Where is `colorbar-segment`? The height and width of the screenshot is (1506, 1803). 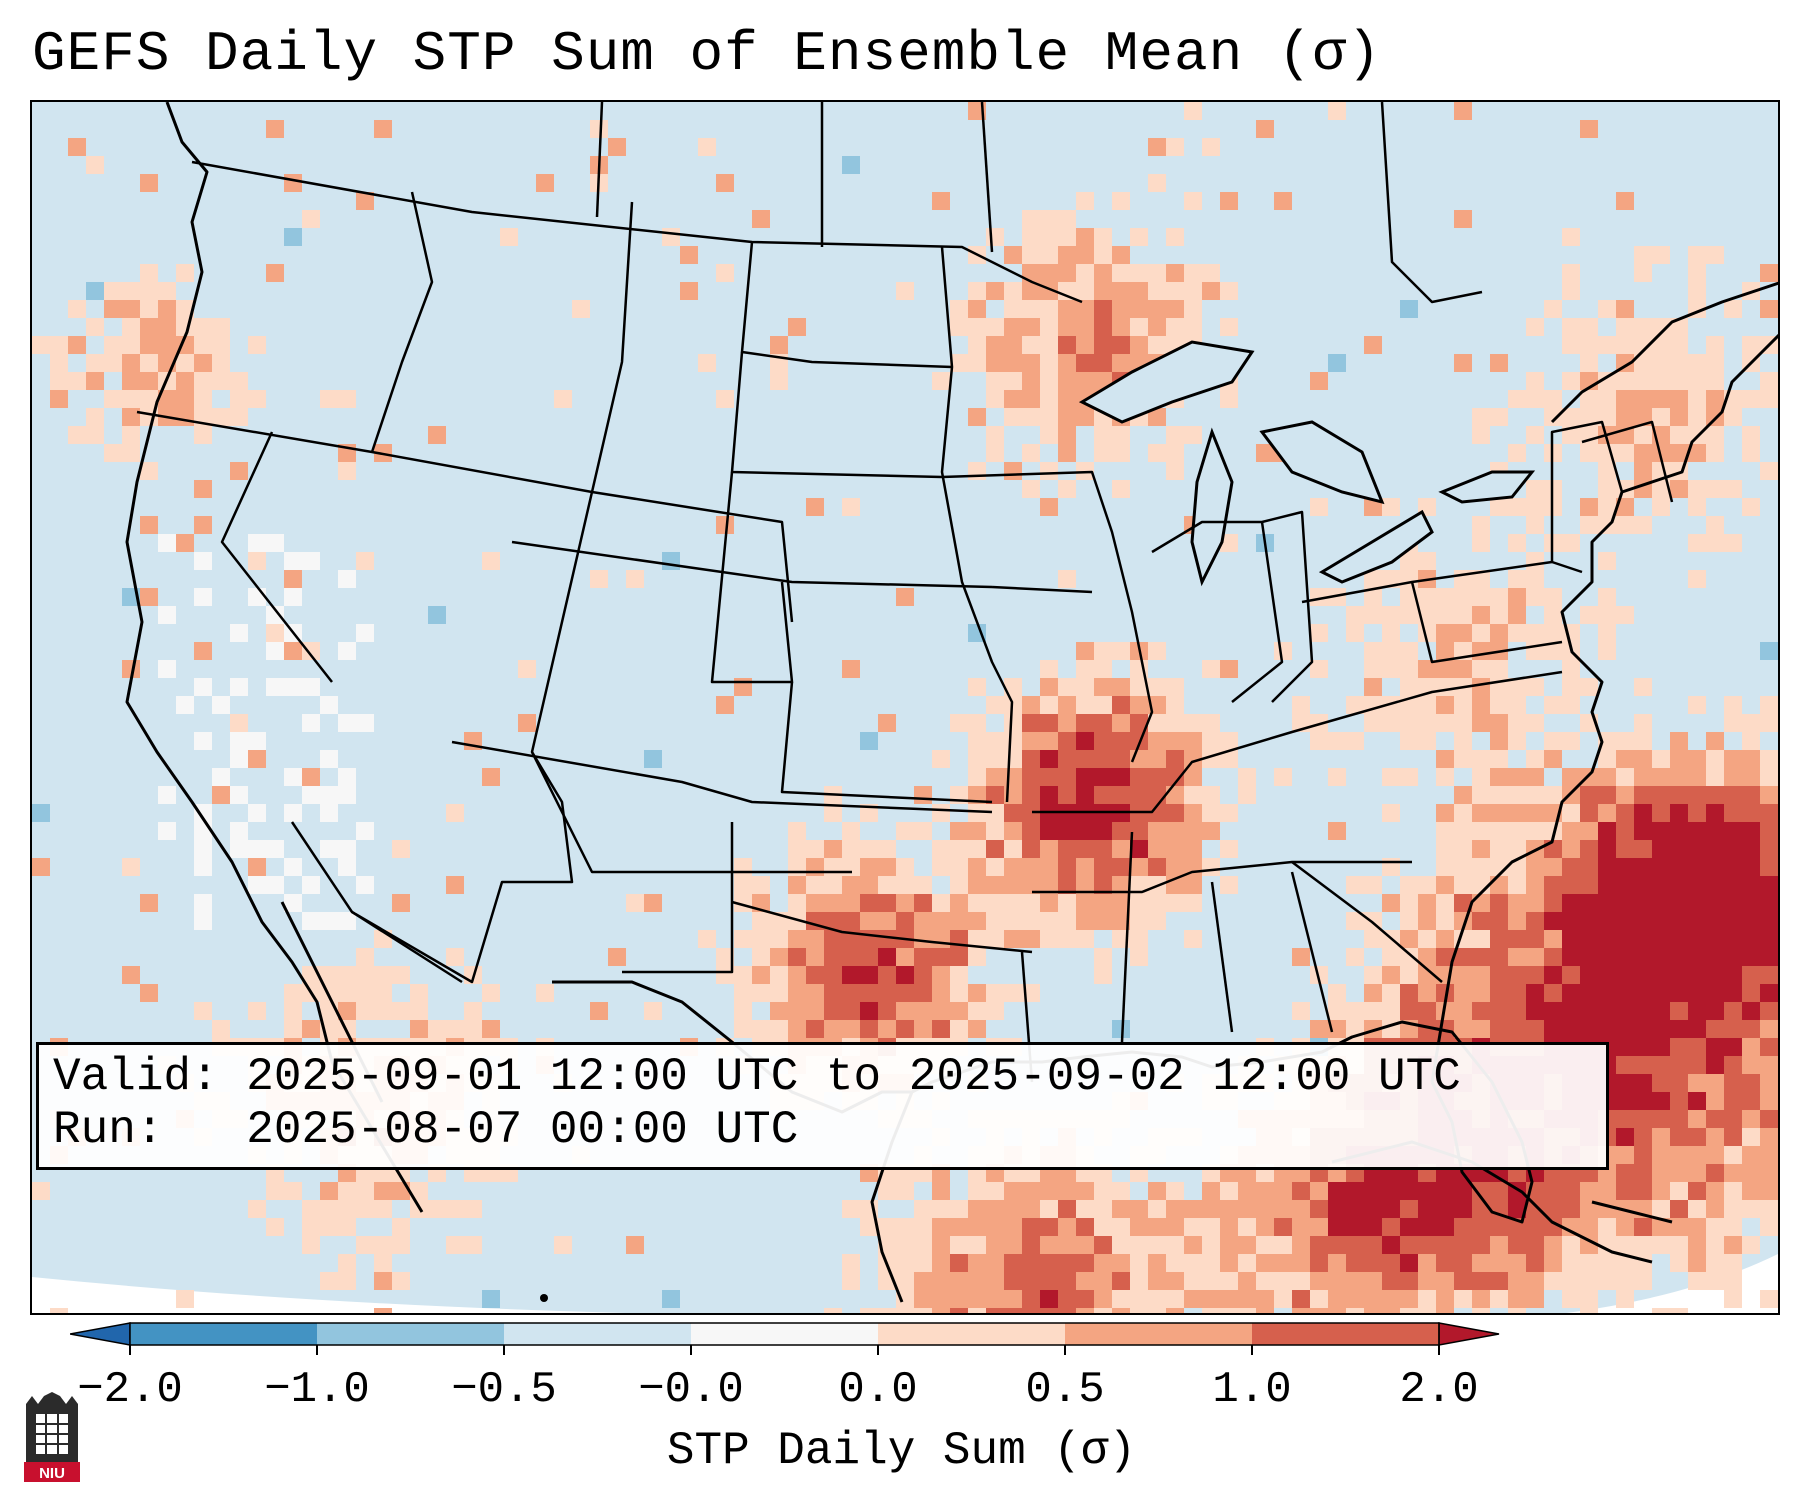
colorbar-segment is located at coordinates (410, 1334).